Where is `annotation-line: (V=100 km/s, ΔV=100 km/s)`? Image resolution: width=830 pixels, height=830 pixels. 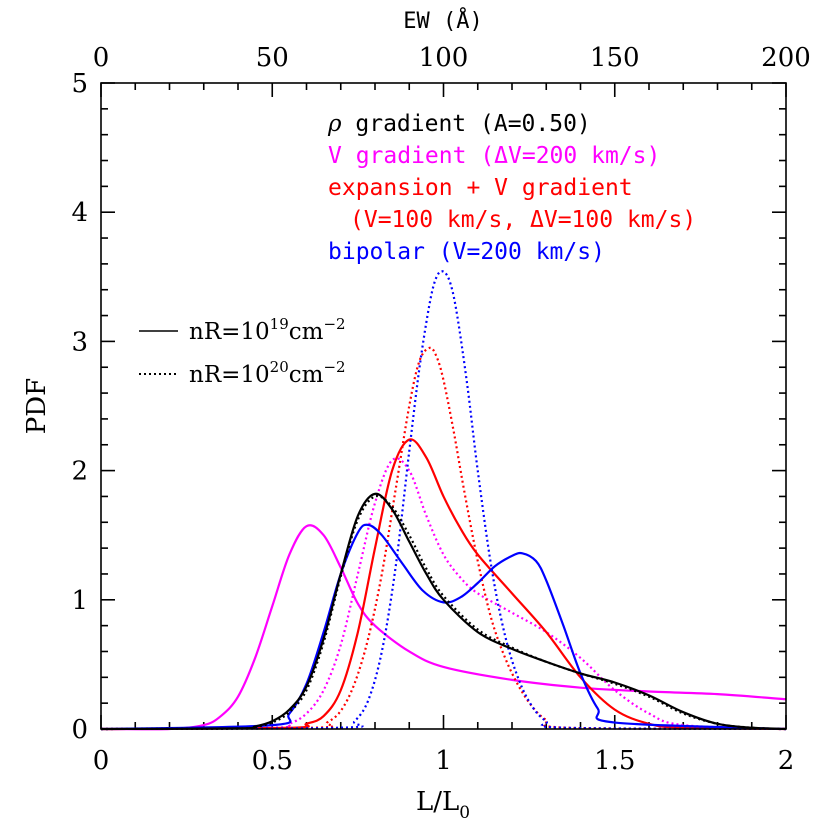 annotation-line: (V=100 km/s, ΔV=100 km/s) is located at coordinates (523, 220).